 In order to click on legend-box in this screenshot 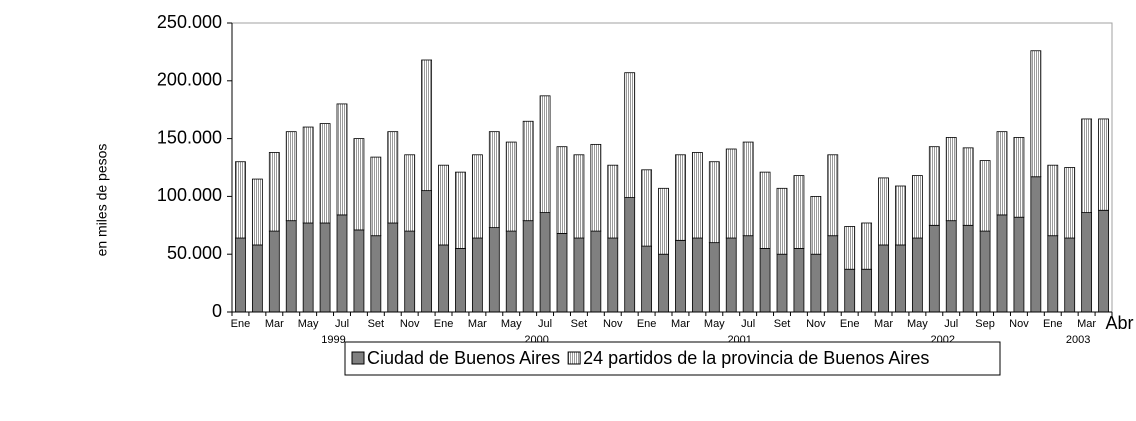, I will do `click(672, 358)`.